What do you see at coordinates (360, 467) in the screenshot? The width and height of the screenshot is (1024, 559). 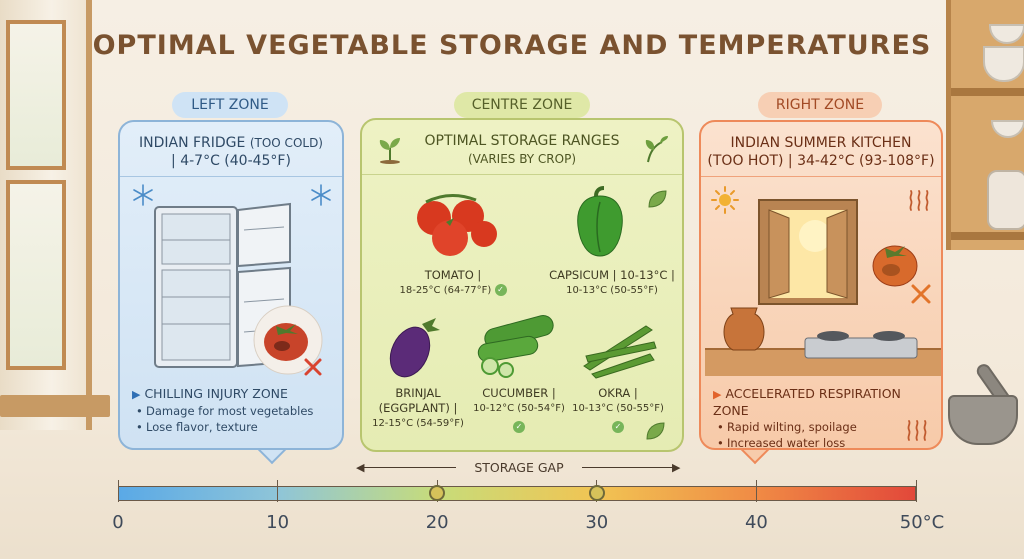 I see `arrow-left-icon: ◀` at bounding box center [360, 467].